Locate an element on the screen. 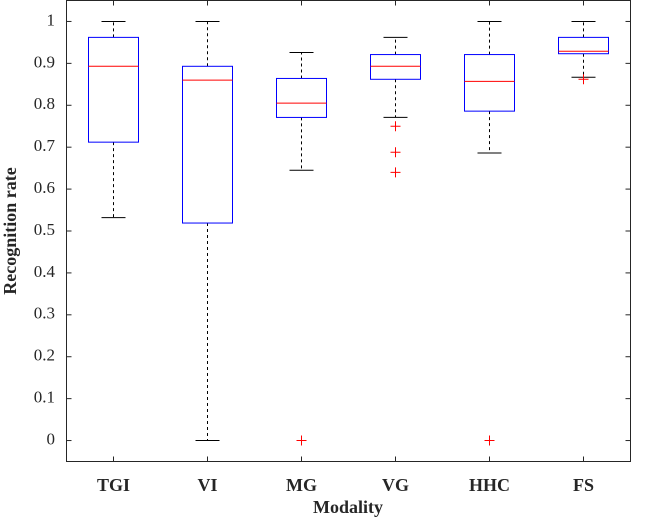 The width and height of the screenshot is (646, 521). y-tick-label: 0.3 is located at coordinates (44, 313).